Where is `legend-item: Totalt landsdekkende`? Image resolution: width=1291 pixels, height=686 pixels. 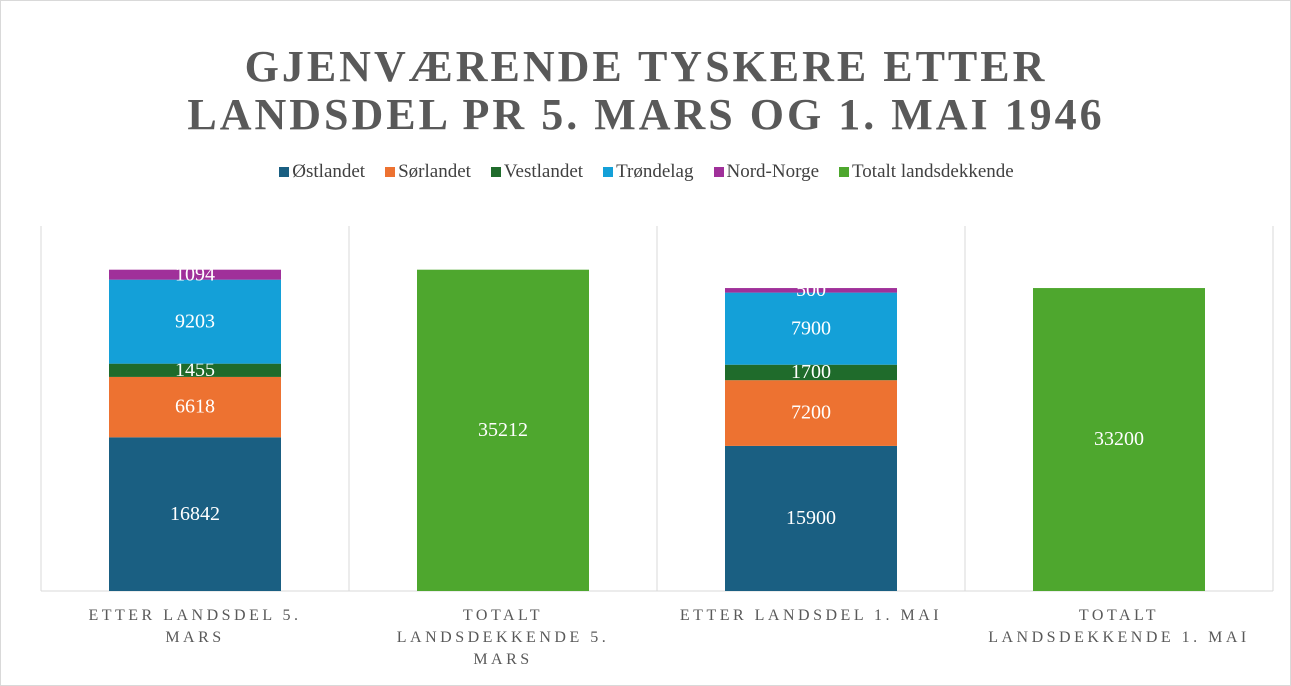
legend-item: Totalt landsdekkende is located at coordinates (926, 172).